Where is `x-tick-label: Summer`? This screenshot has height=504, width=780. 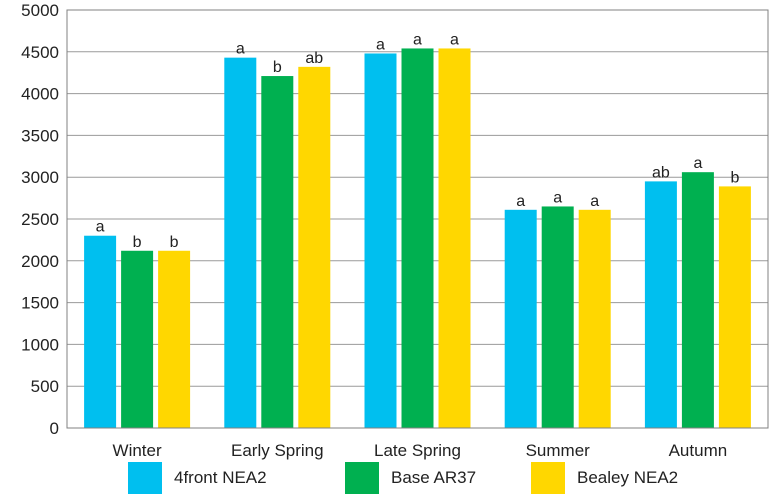 x-tick-label: Summer is located at coordinates (558, 450).